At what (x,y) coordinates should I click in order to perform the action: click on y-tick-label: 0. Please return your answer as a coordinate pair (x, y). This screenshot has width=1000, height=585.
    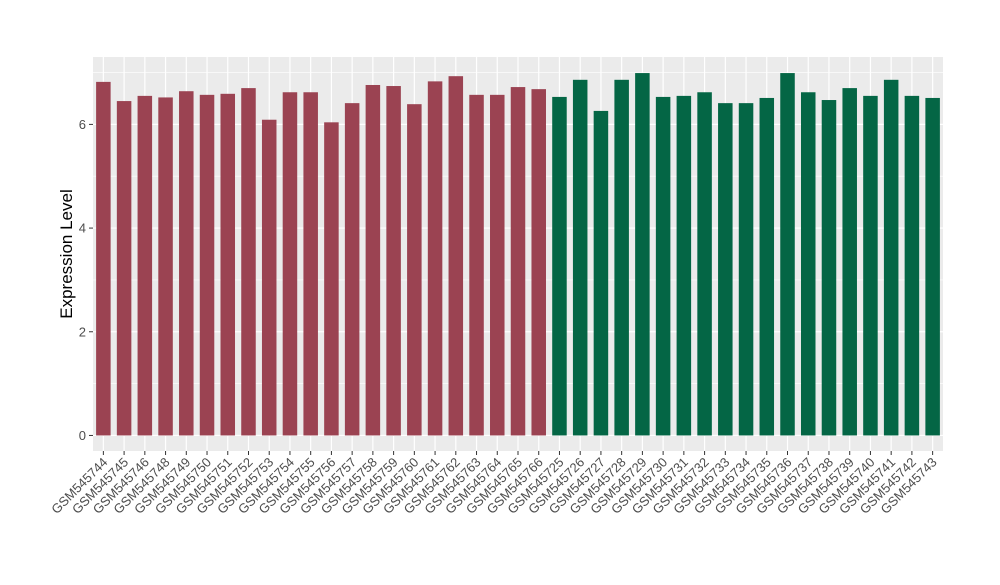
    Looking at the image, I should click on (82, 435).